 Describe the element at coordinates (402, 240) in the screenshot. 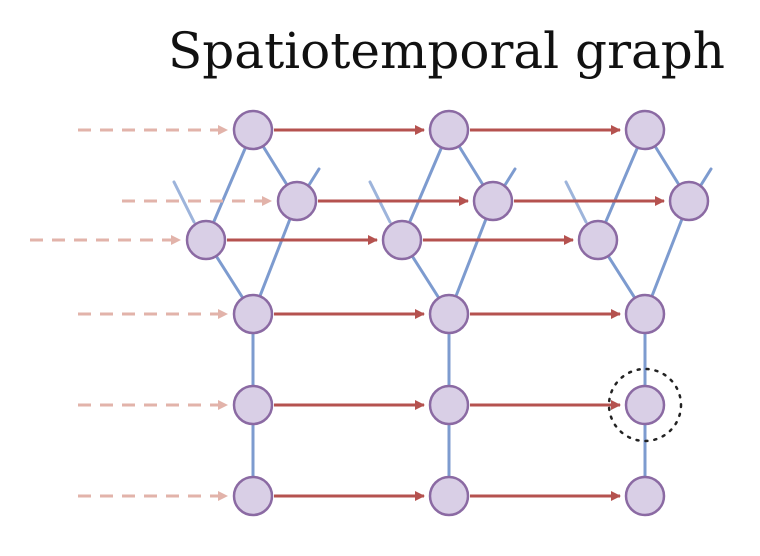

I see `node-t2-n2` at that location.